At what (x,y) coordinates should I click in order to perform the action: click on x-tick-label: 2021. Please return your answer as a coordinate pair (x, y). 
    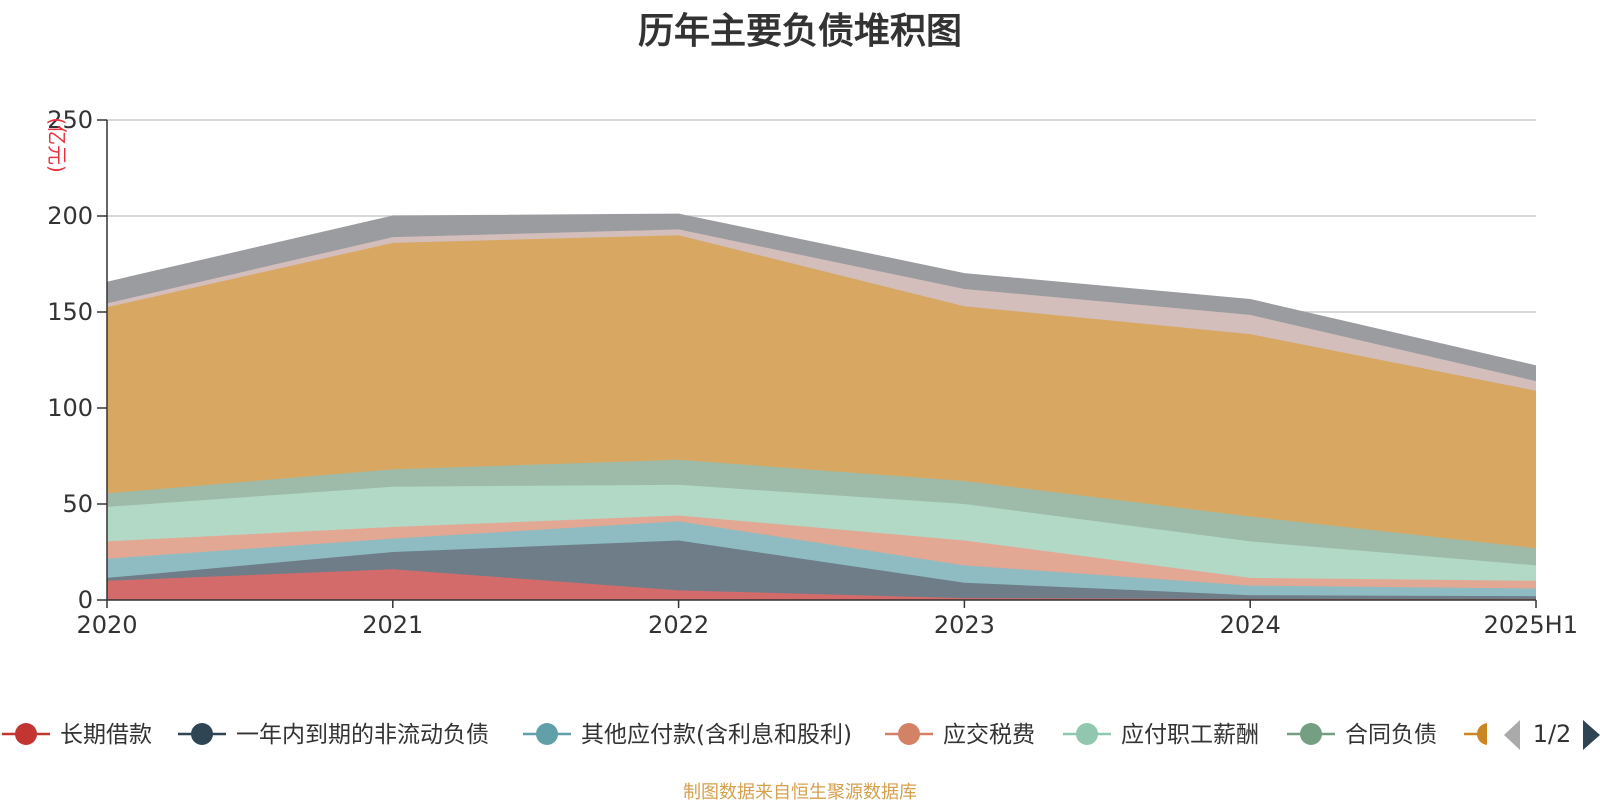
    Looking at the image, I should click on (392, 625).